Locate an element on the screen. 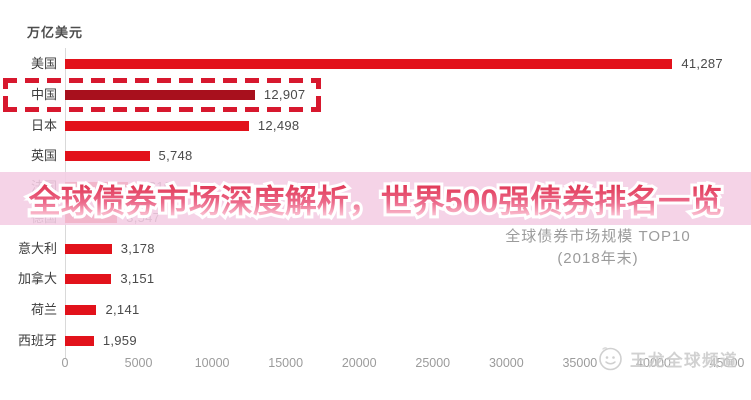  value-label: 12,907 is located at coordinates (284, 94).